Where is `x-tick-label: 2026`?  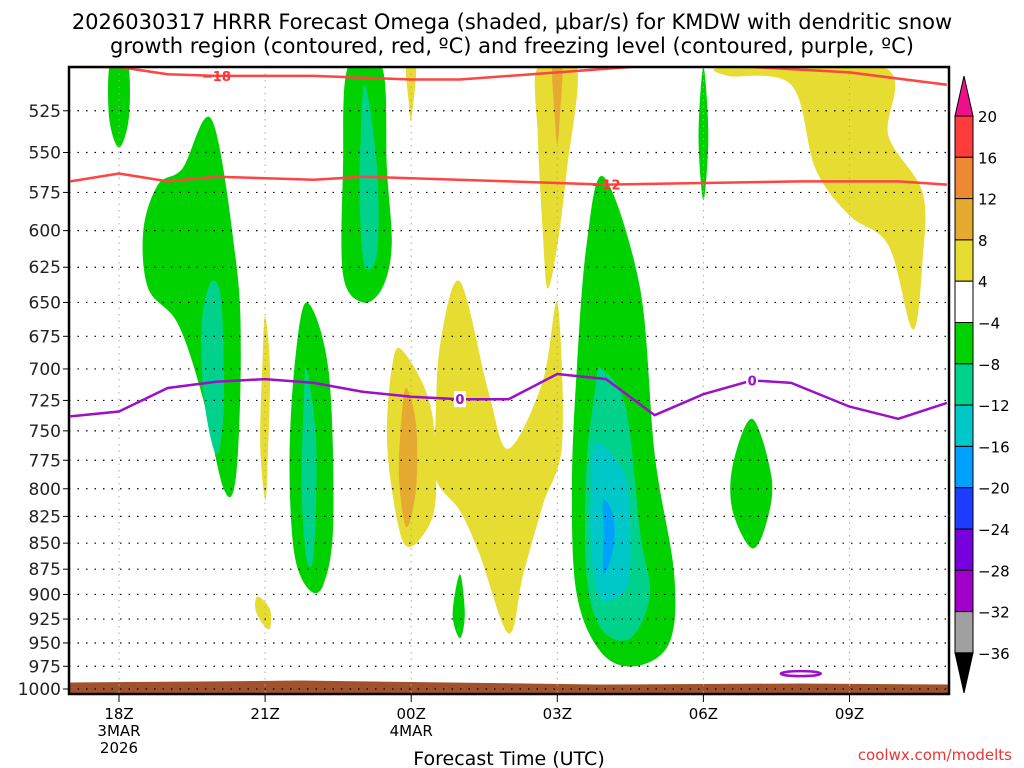 x-tick-label: 2026 is located at coordinates (119, 748).